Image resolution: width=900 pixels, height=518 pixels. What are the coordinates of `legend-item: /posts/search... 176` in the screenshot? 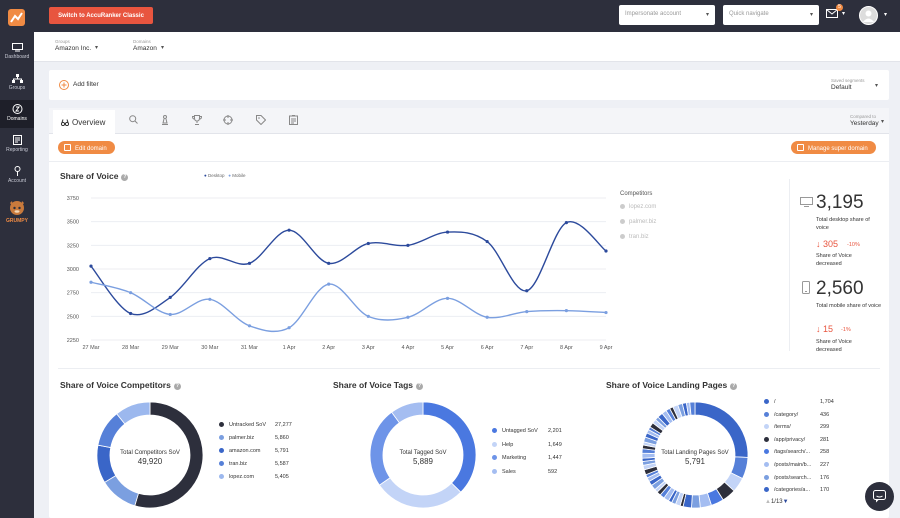 It's located at (807, 477).